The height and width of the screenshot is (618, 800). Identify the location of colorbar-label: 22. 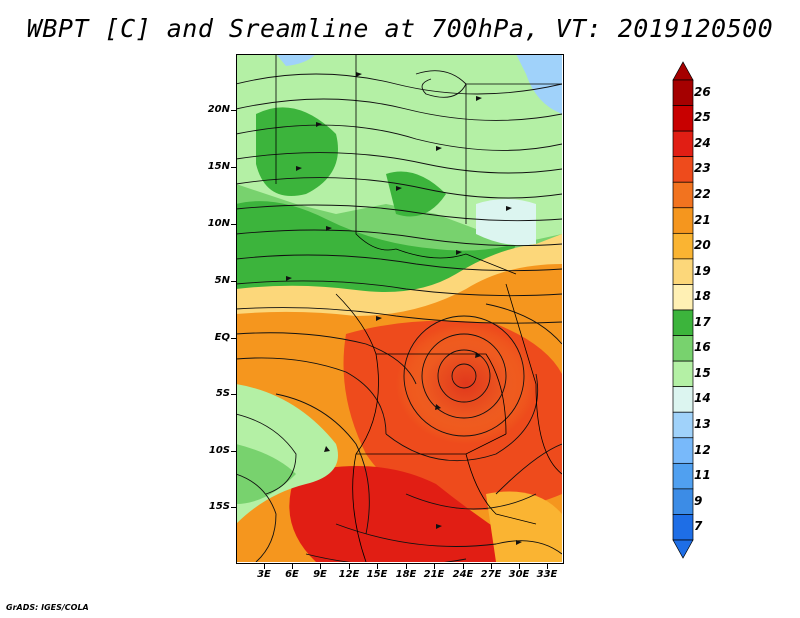
(702, 194).